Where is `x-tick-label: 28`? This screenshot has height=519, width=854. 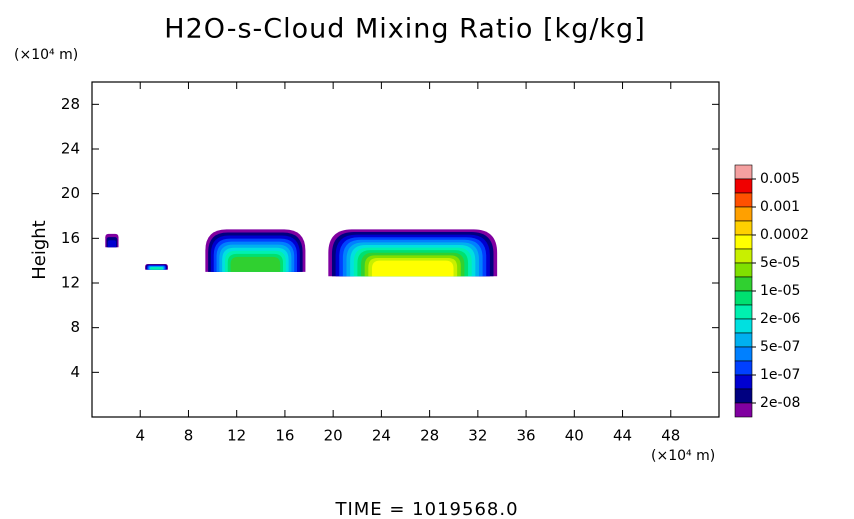 x-tick-label: 28 is located at coordinates (429, 436).